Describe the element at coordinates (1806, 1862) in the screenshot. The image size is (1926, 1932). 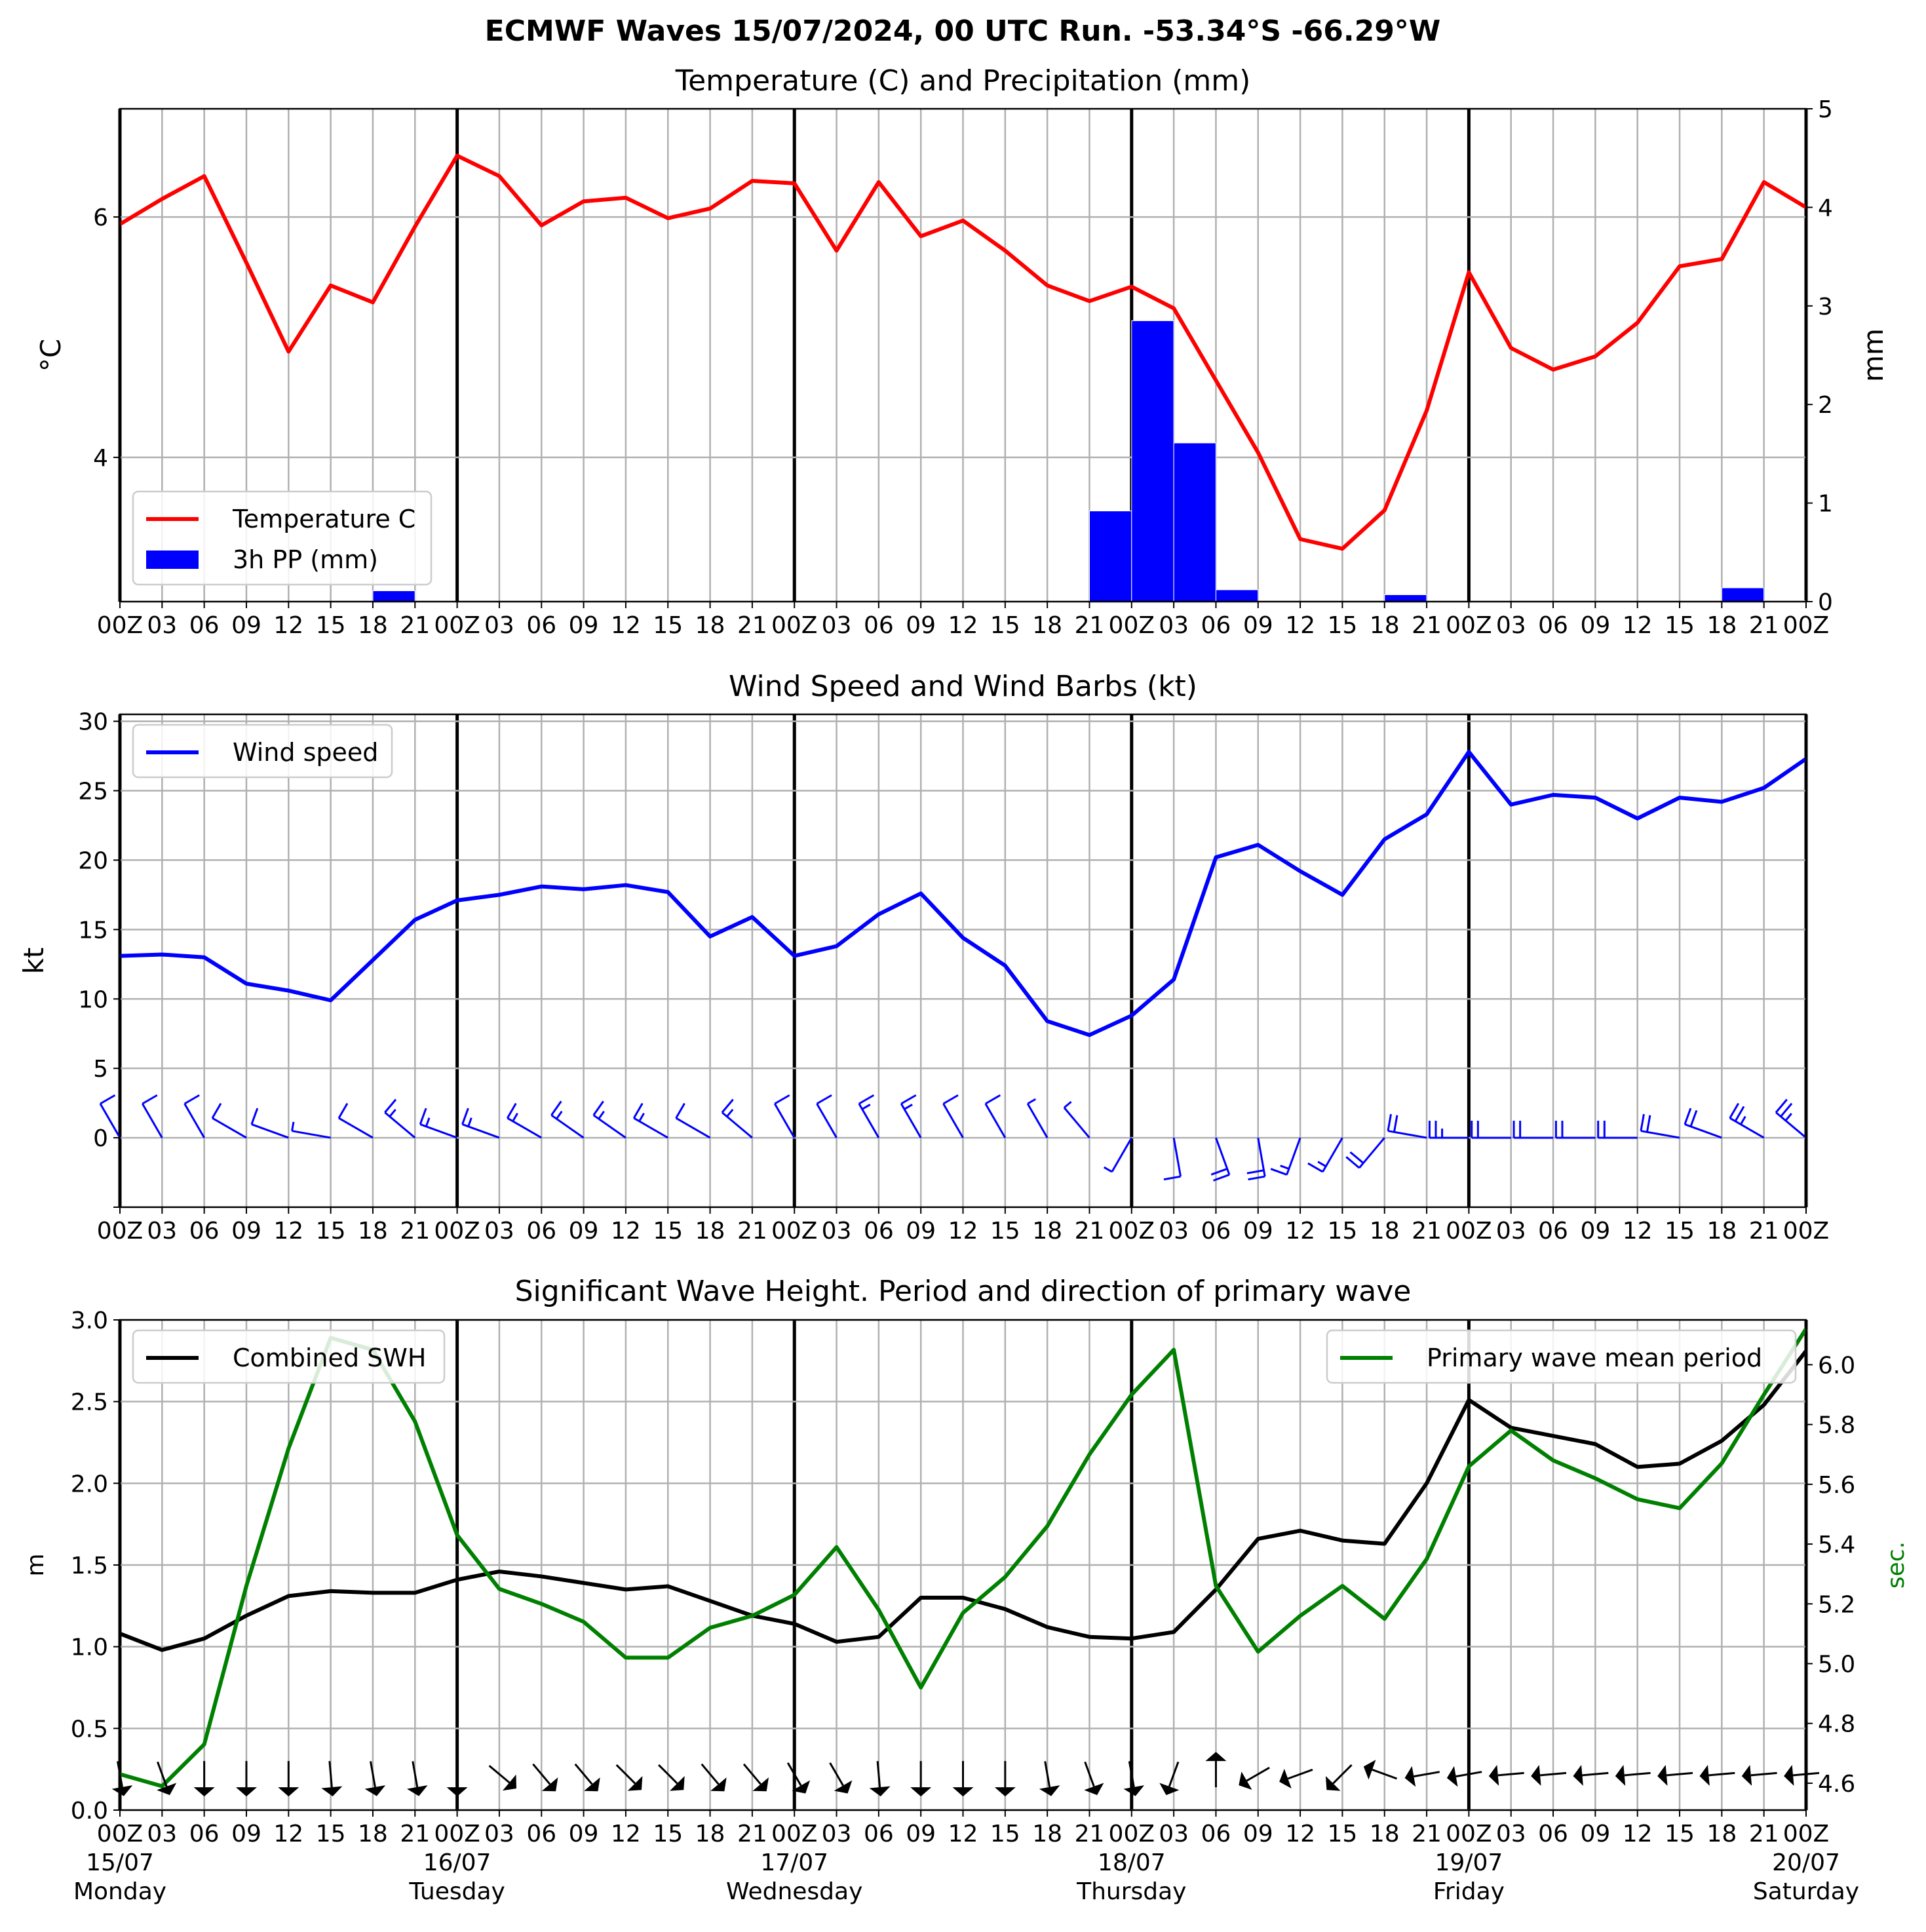
I see `day-date-label: 20/07` at that location.